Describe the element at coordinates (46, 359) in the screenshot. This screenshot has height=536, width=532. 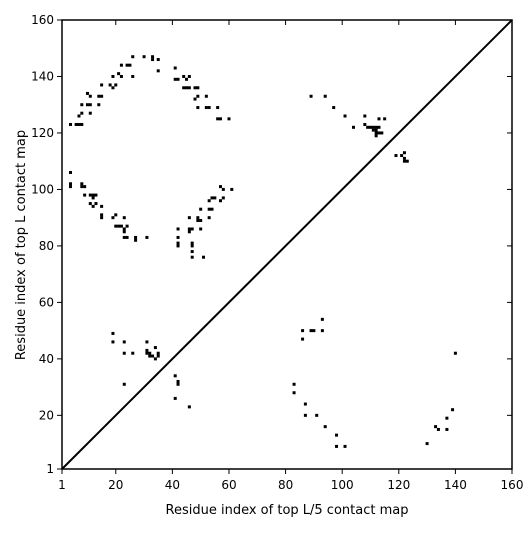
I see `y-tick-label: 40` at that location.